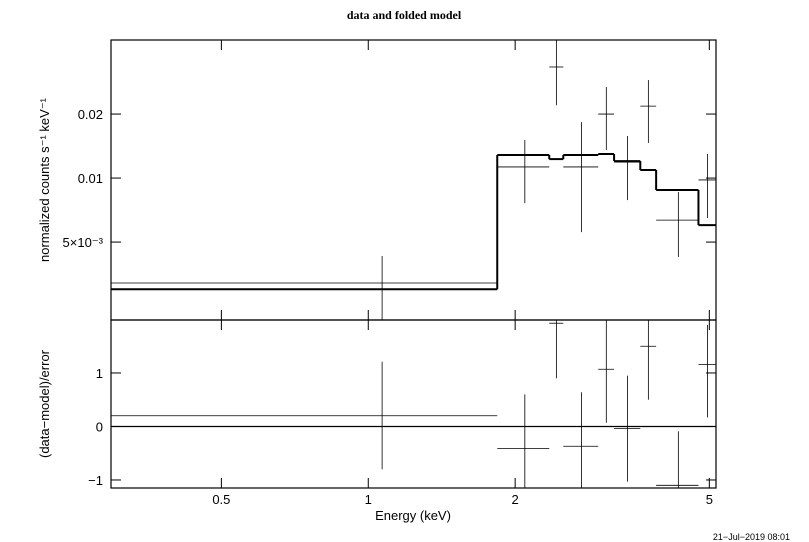  Describe the element at coordinates (99, 426) in the screenshot. I see `y-tick-label: 0` at that location.